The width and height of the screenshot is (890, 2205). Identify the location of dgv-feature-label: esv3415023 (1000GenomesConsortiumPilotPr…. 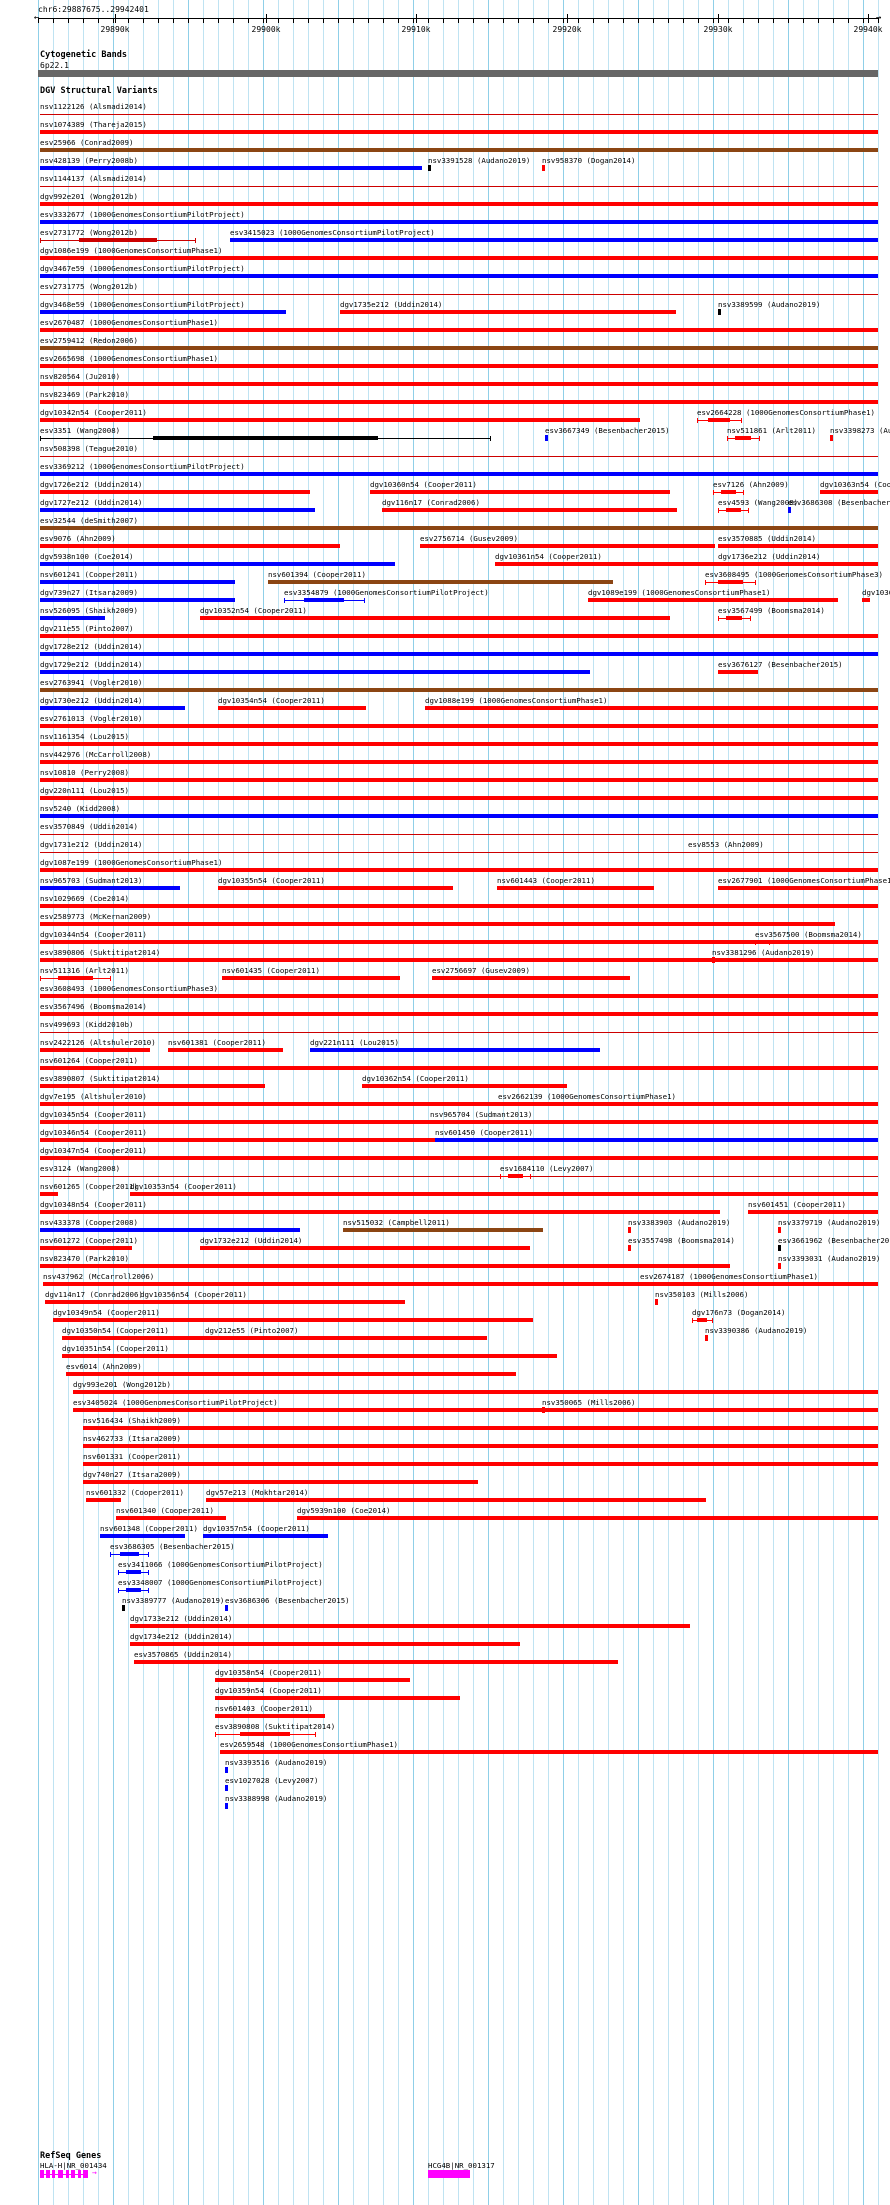
(332, 232).